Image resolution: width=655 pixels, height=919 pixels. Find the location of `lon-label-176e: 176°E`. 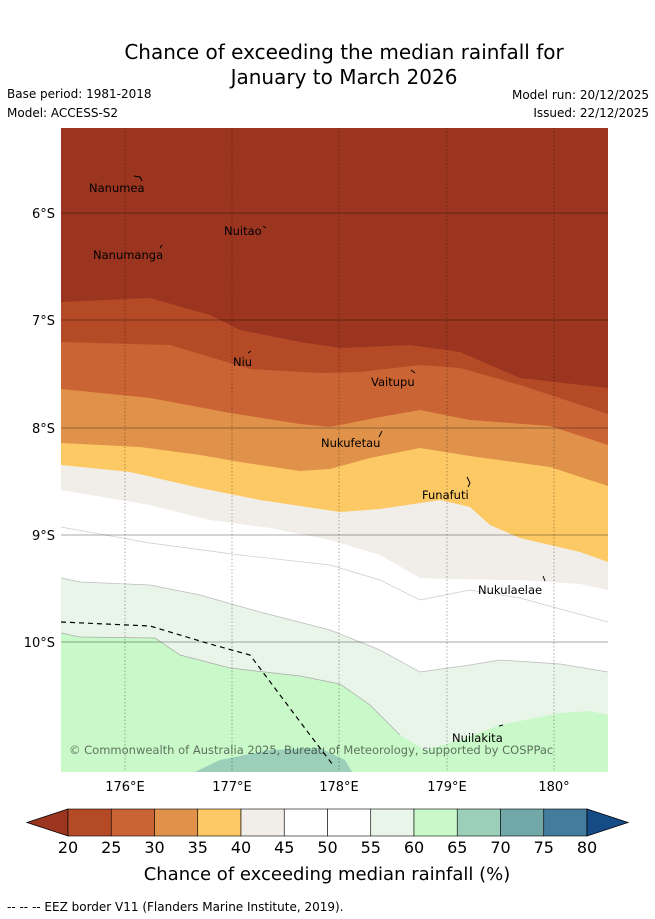

lon-label-176e: 176°E is located at coordinates (125, 787).